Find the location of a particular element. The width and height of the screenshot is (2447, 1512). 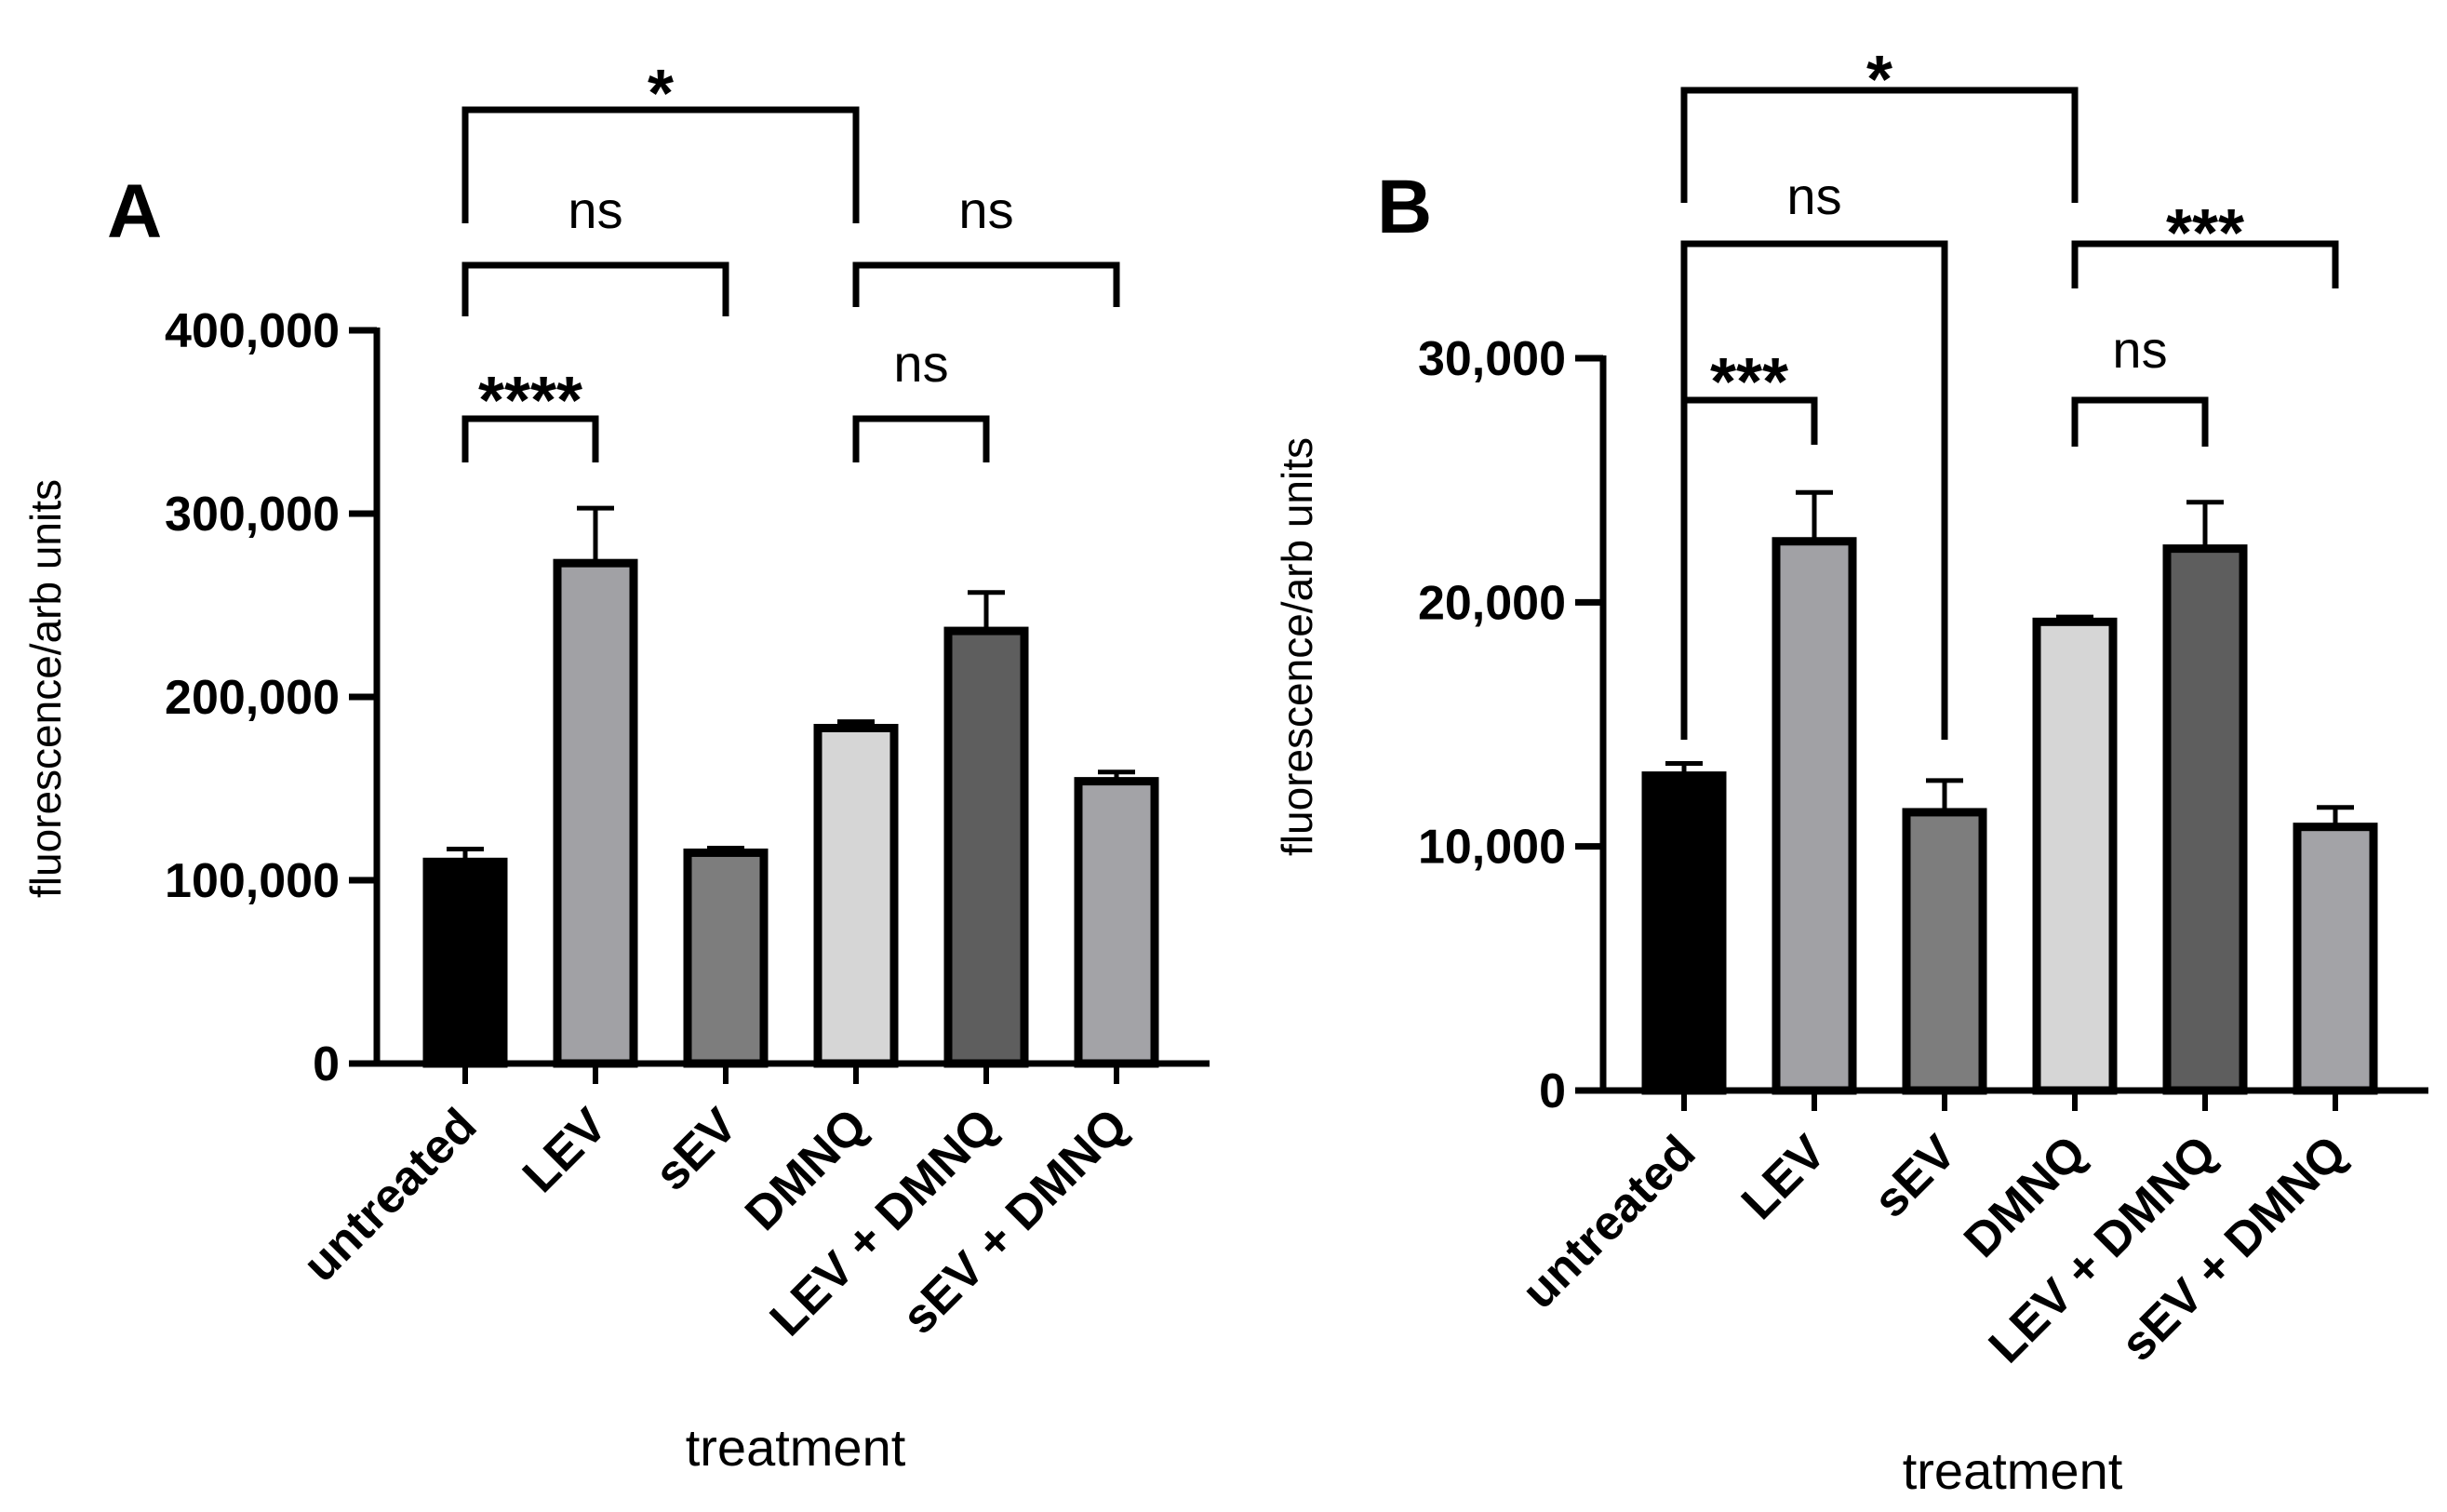

y-tick-label: 20,000 is located at coordinates (1492, 603).